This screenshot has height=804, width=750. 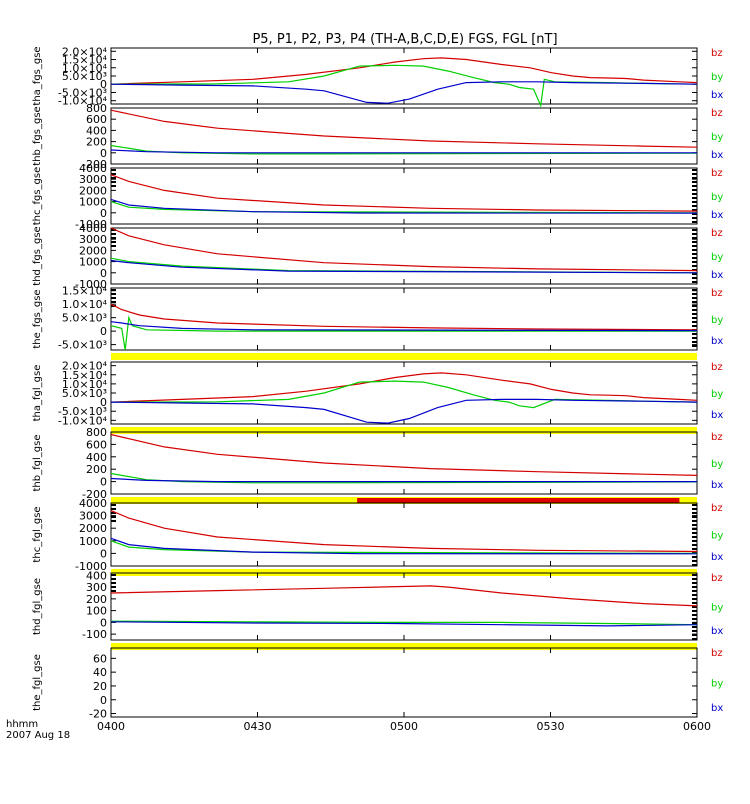 What do you see at coordinates (37, 196) in the screenshot?
I see `panel-ylabel: thc_fgs_gse` at bounding box center [37, 196].